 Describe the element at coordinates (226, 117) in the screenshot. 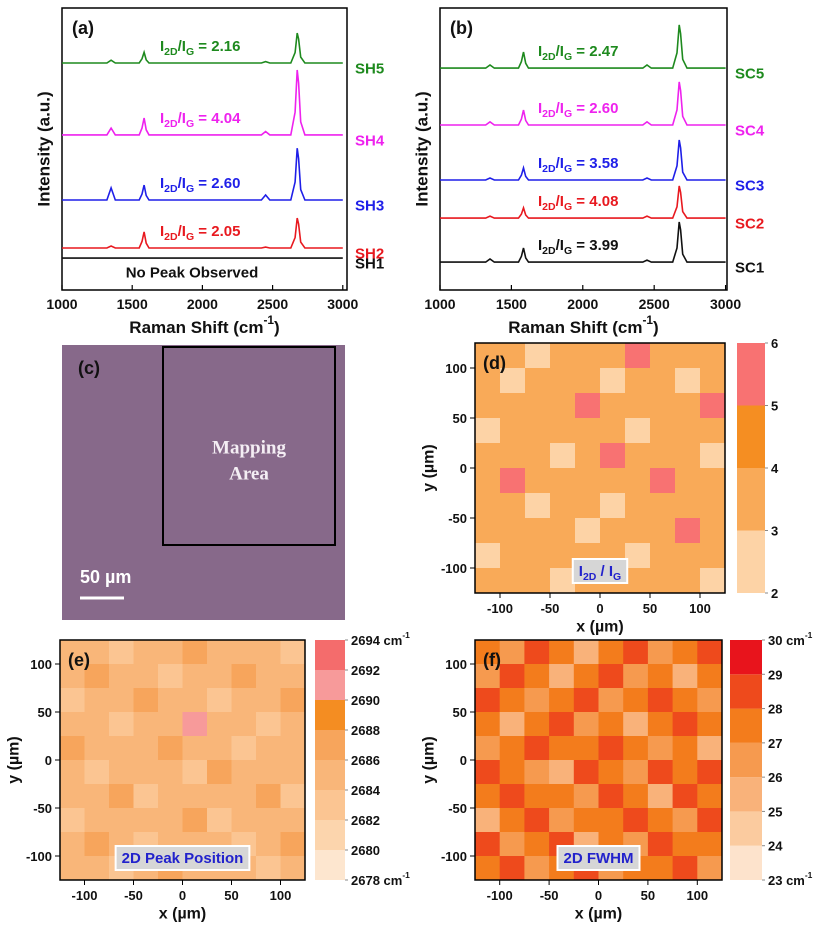

I see `ratio-value: 4.04` at that location.